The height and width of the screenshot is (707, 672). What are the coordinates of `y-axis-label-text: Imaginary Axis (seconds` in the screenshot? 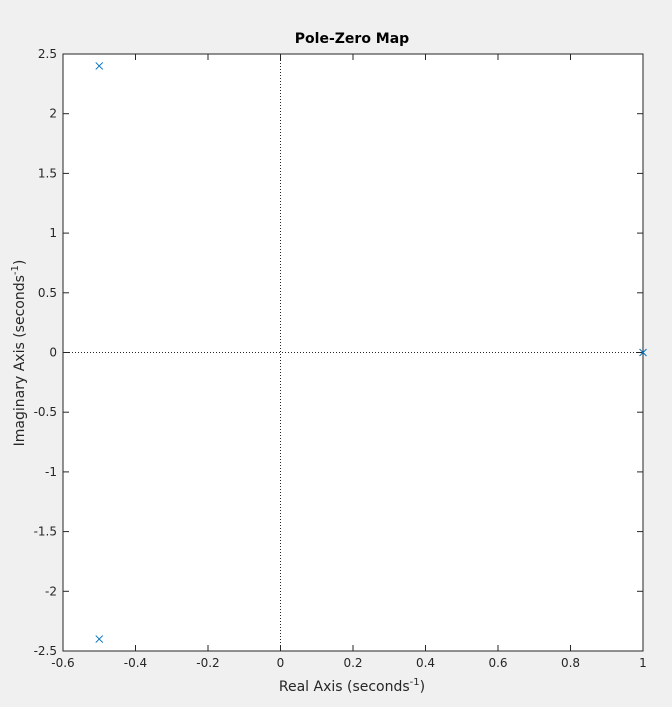 It's located at (20, 360).